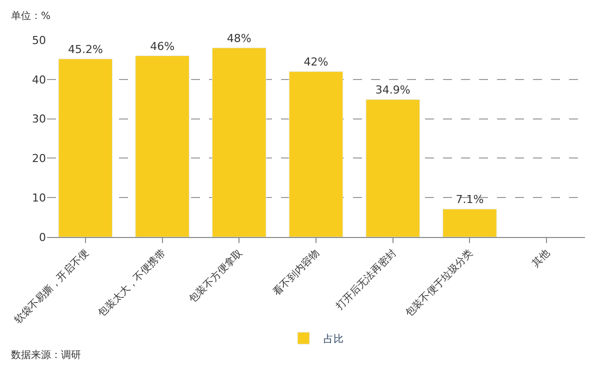 Image resolution: width=600 pixels, height=367 pixels. I want to click on data-label: 45.2%, so click(85, 49).